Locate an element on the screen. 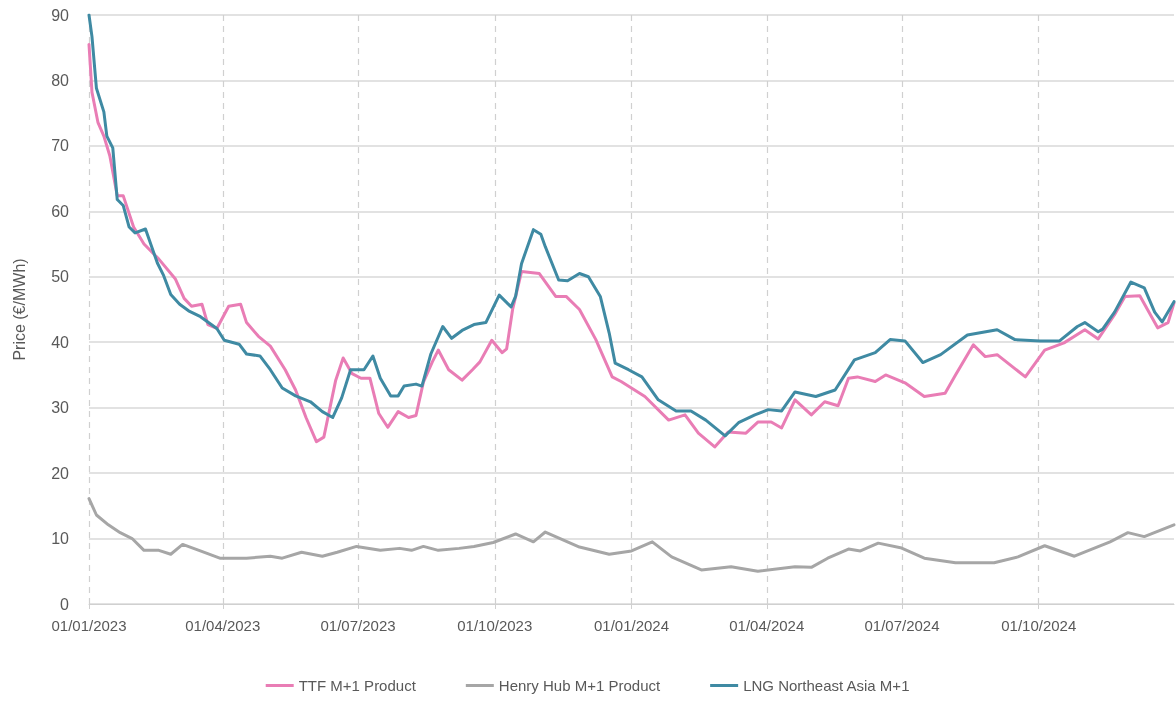  x-tick-label: 01/01/2023 is located at coordinates (89, 625).